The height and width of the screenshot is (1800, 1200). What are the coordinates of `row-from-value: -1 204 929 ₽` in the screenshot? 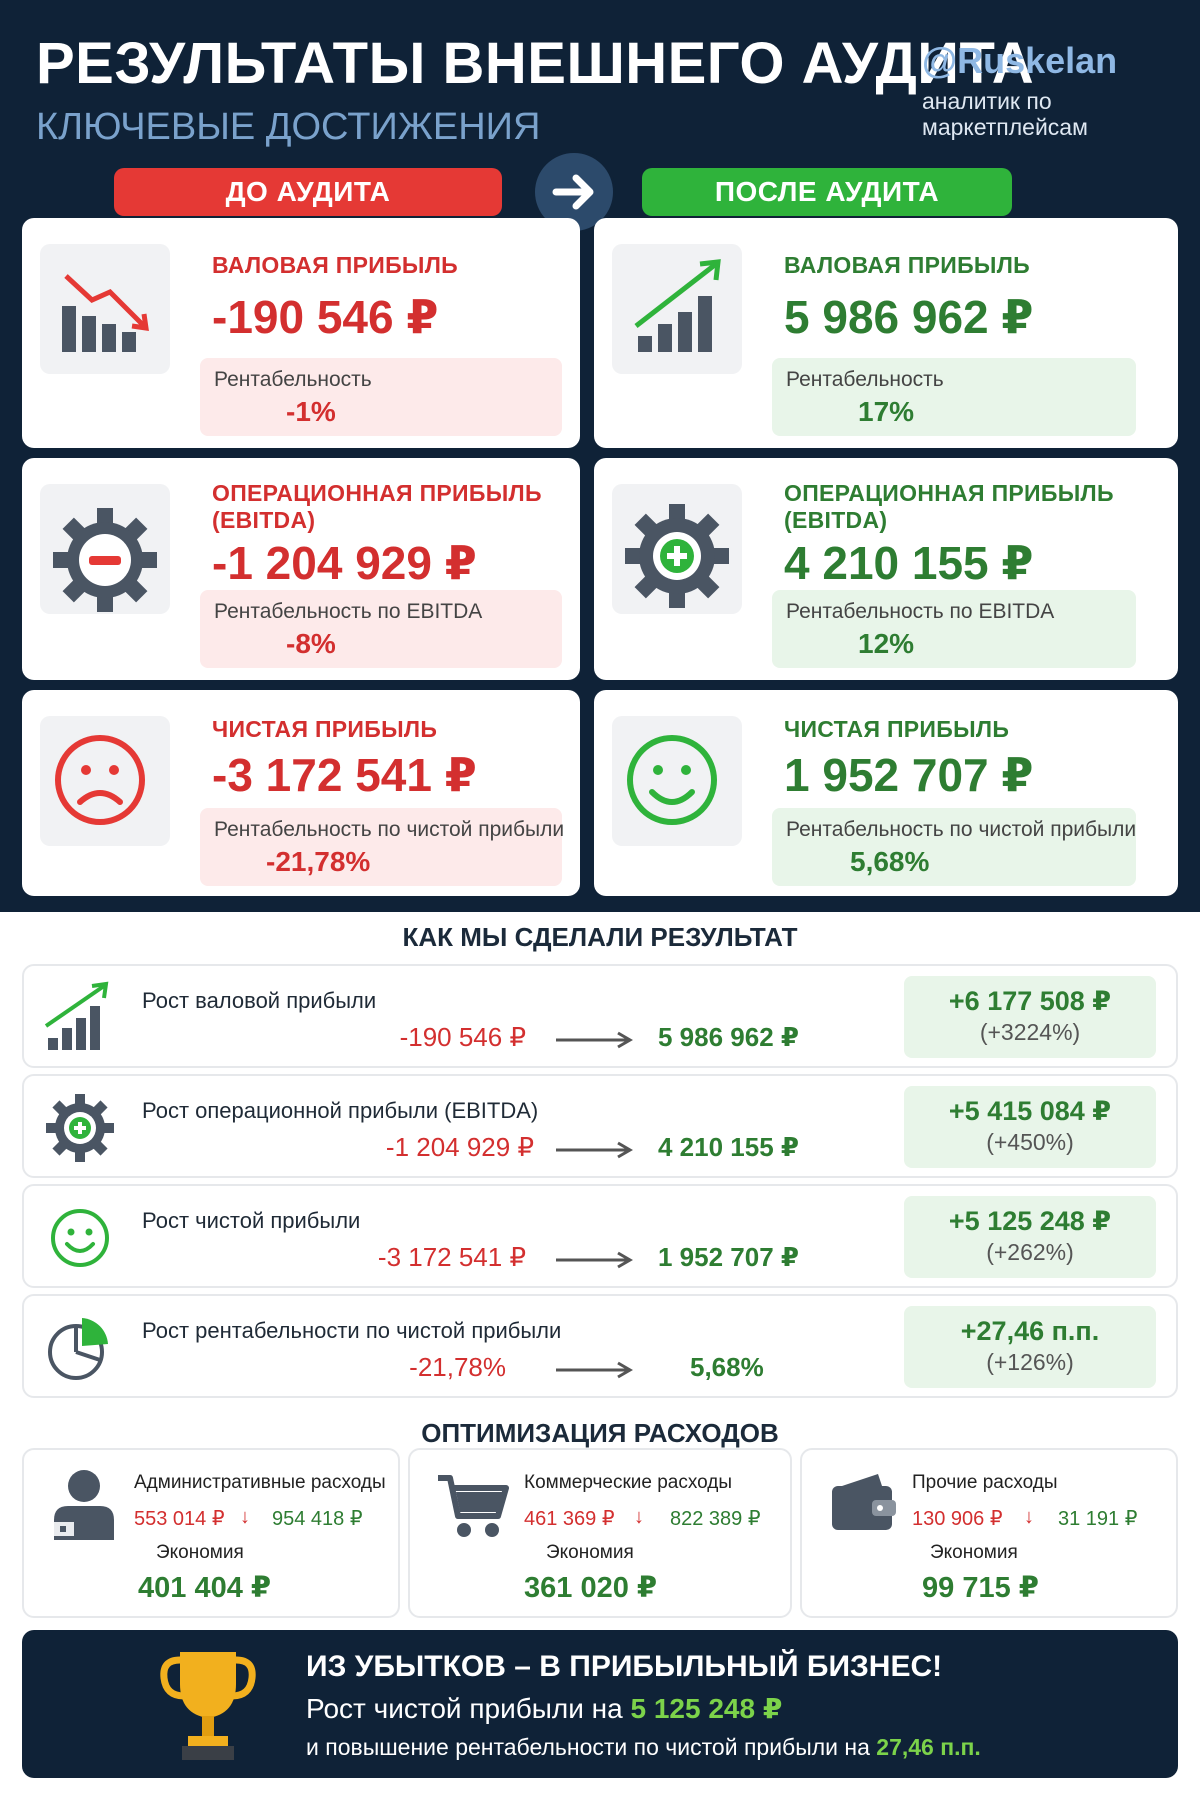 It's located at (459, 1147).